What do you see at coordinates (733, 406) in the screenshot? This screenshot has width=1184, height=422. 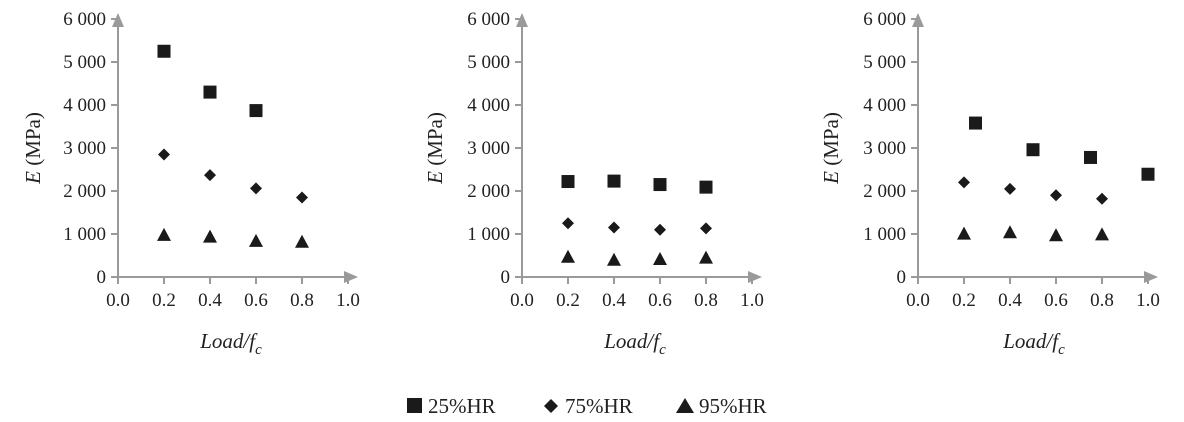 I see `legend-label-95hr: 95%HR` at bounding box center [733, 406].